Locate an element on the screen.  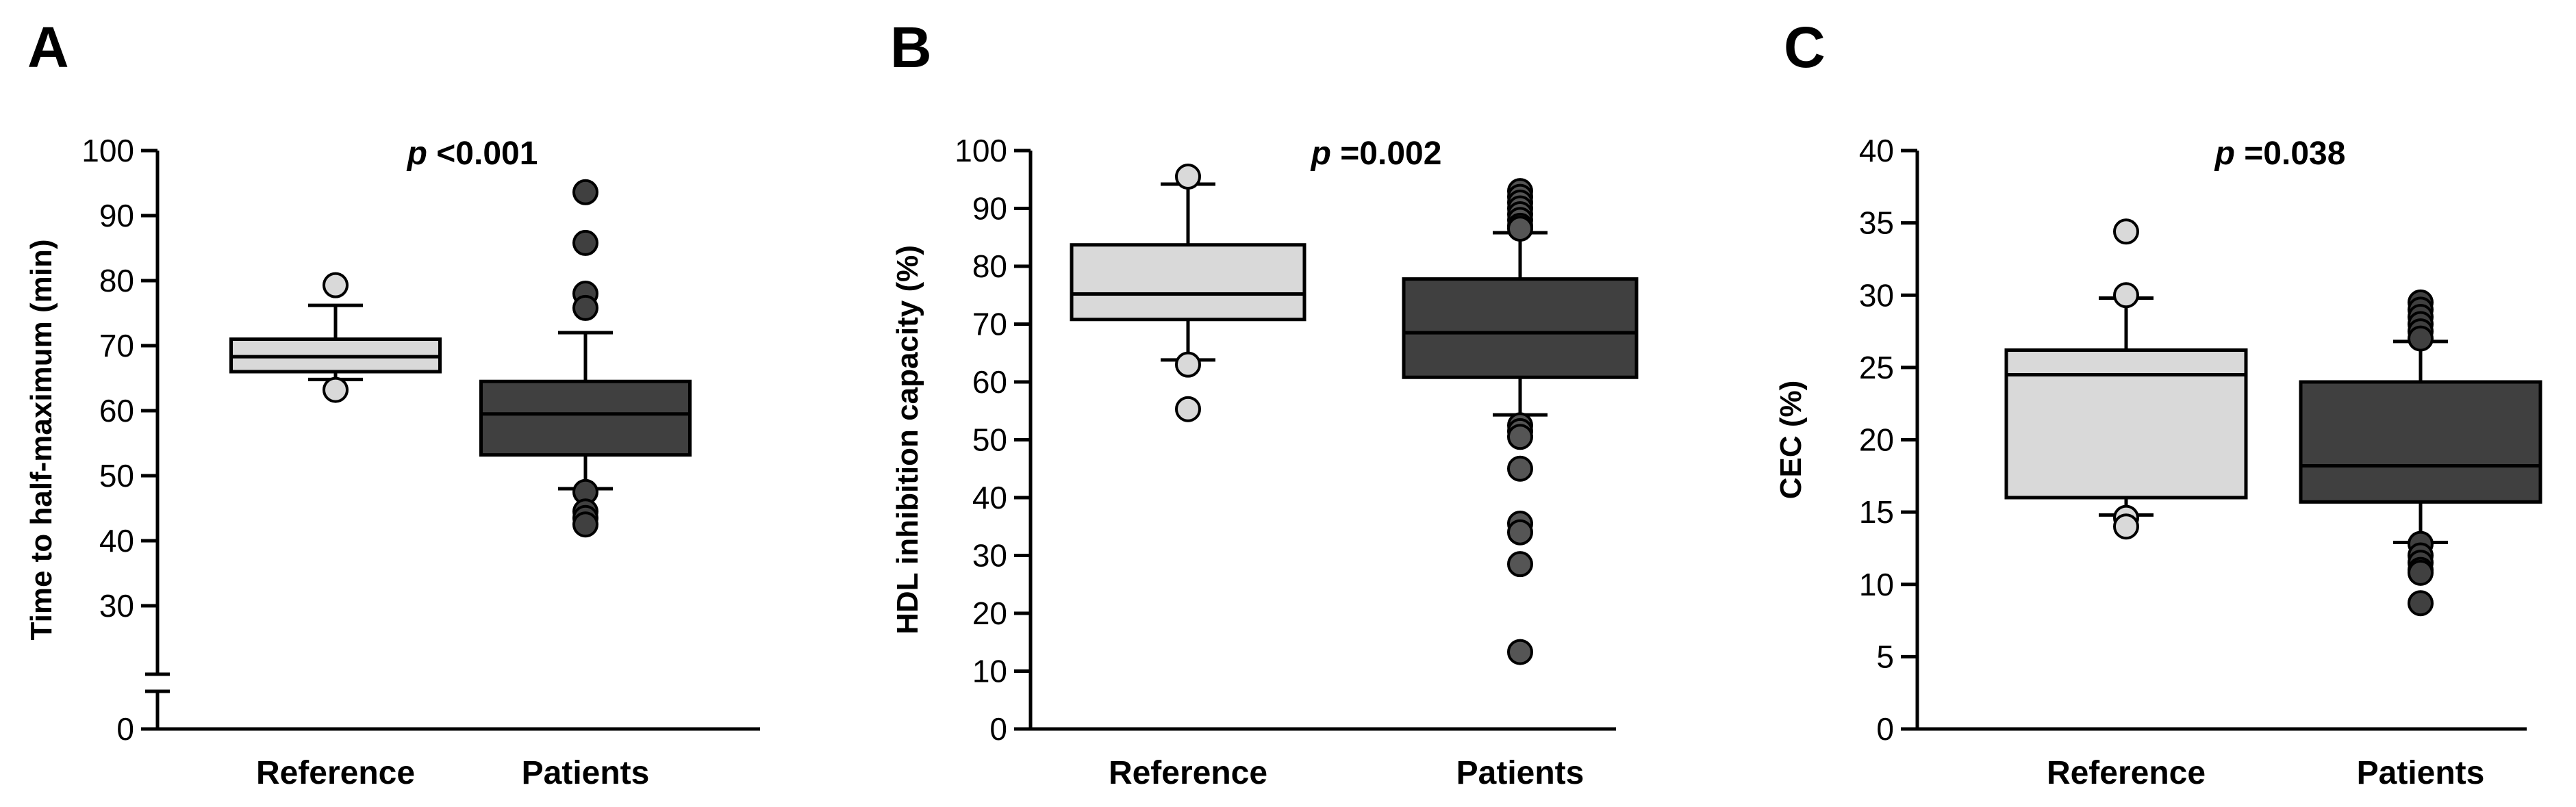
y-axis-title-b: HDL inhibition capacity (%) is located at coordinates (907, 440).